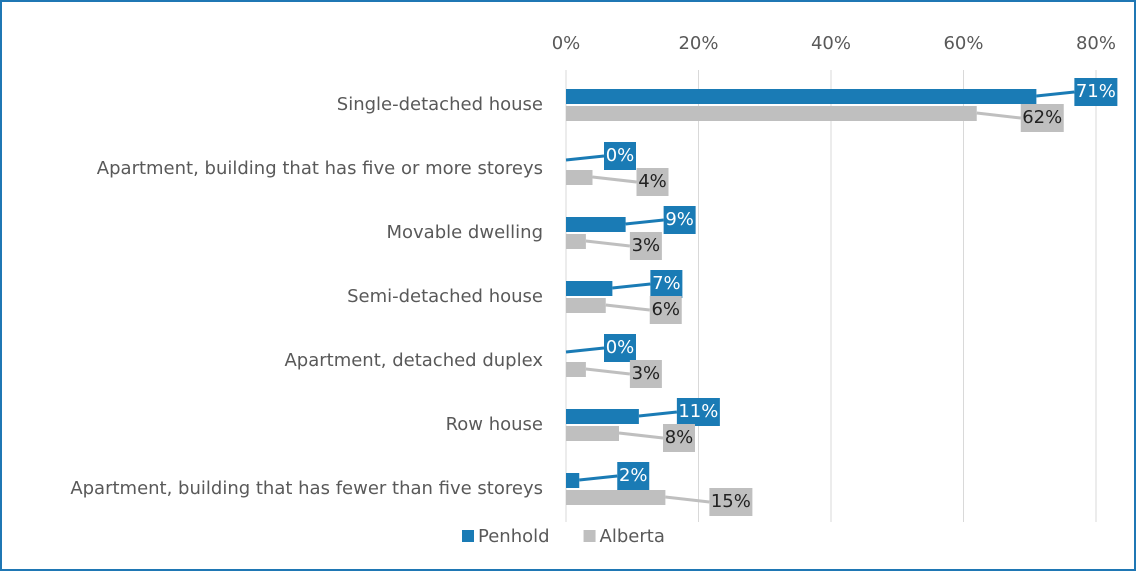 This screenshot has height=571, width=1136. I want to click on data-label: 9%, so click(679, 219).